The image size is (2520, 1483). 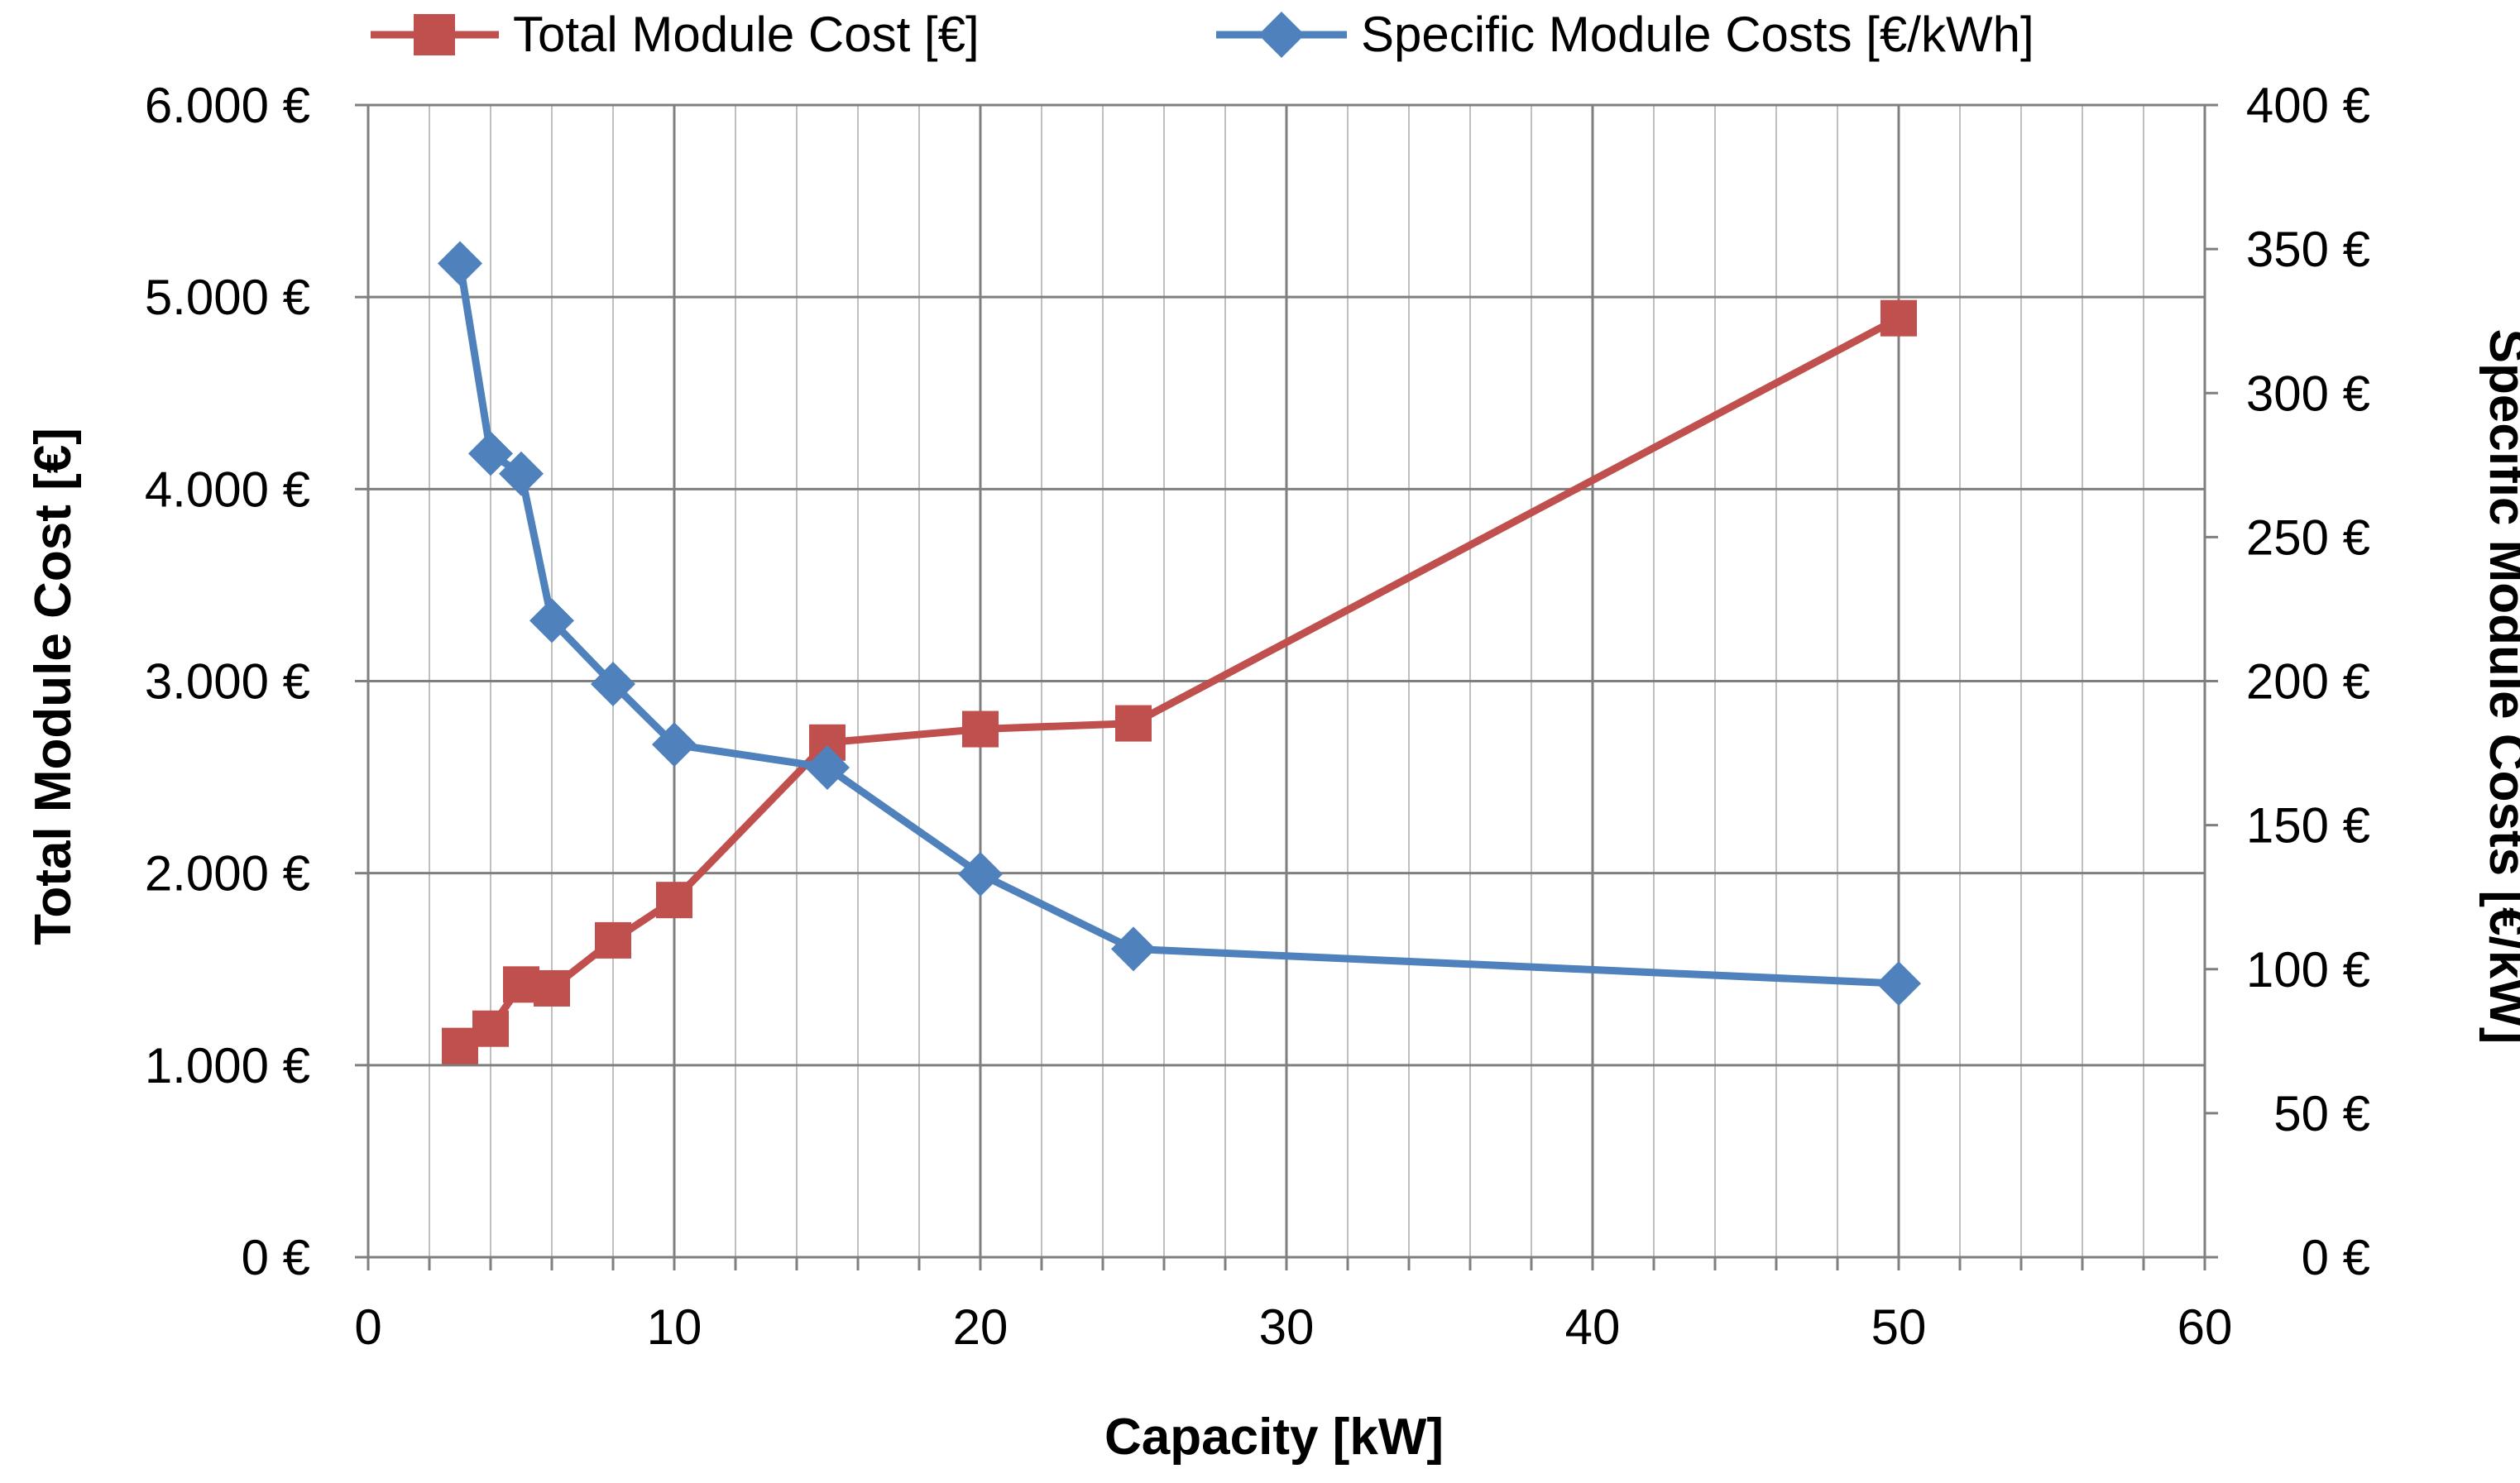 What do you see at coordinates (276, 1257) in the screenshot?
I see `y-left-tick-label: 0 €` at bounding box center [276, 1257].